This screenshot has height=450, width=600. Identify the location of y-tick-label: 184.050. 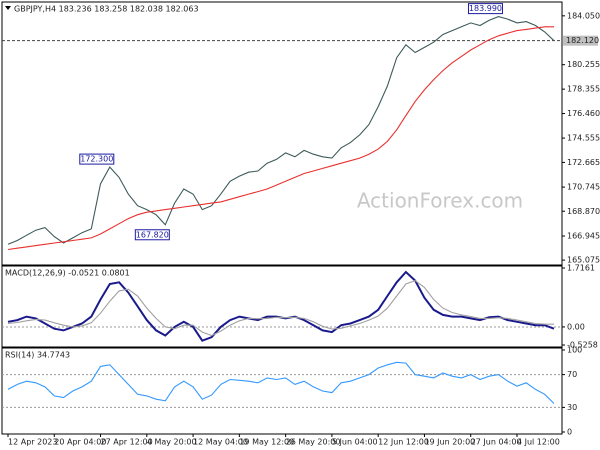
(583, 15).